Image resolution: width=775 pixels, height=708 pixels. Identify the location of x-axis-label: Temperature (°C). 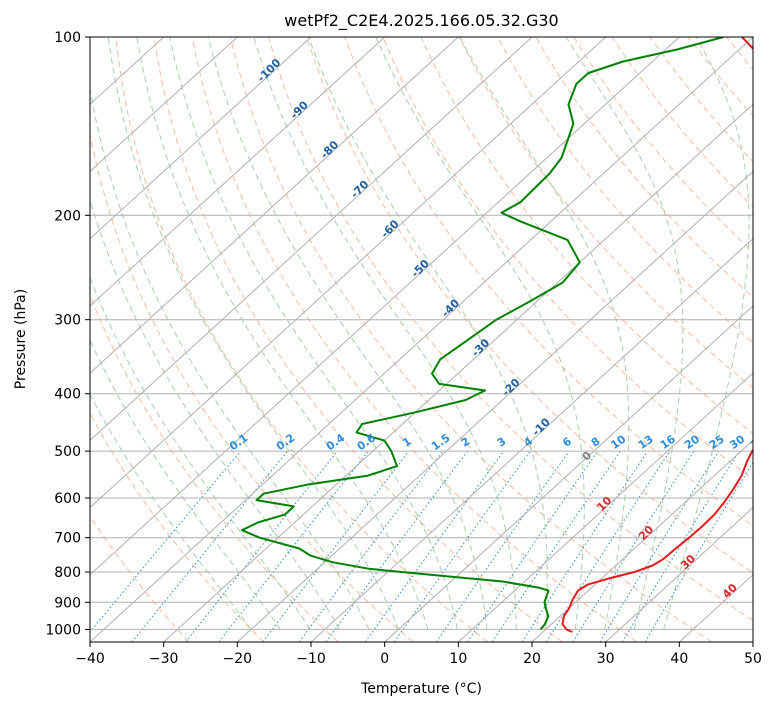
(421, 689).